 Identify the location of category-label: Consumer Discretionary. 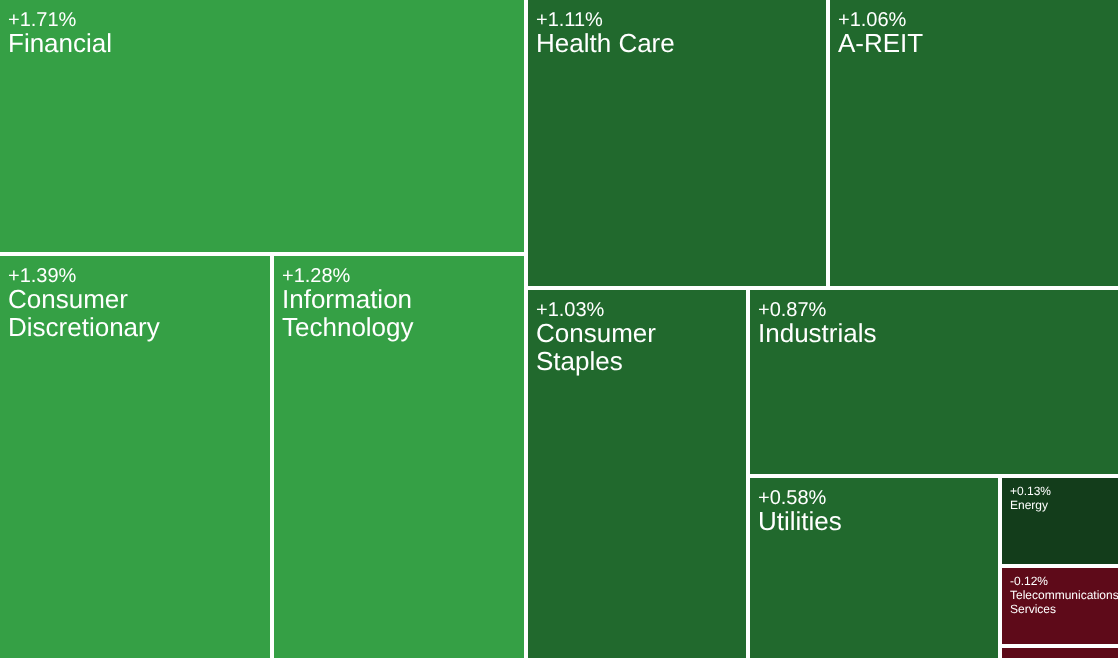
(84, 313).